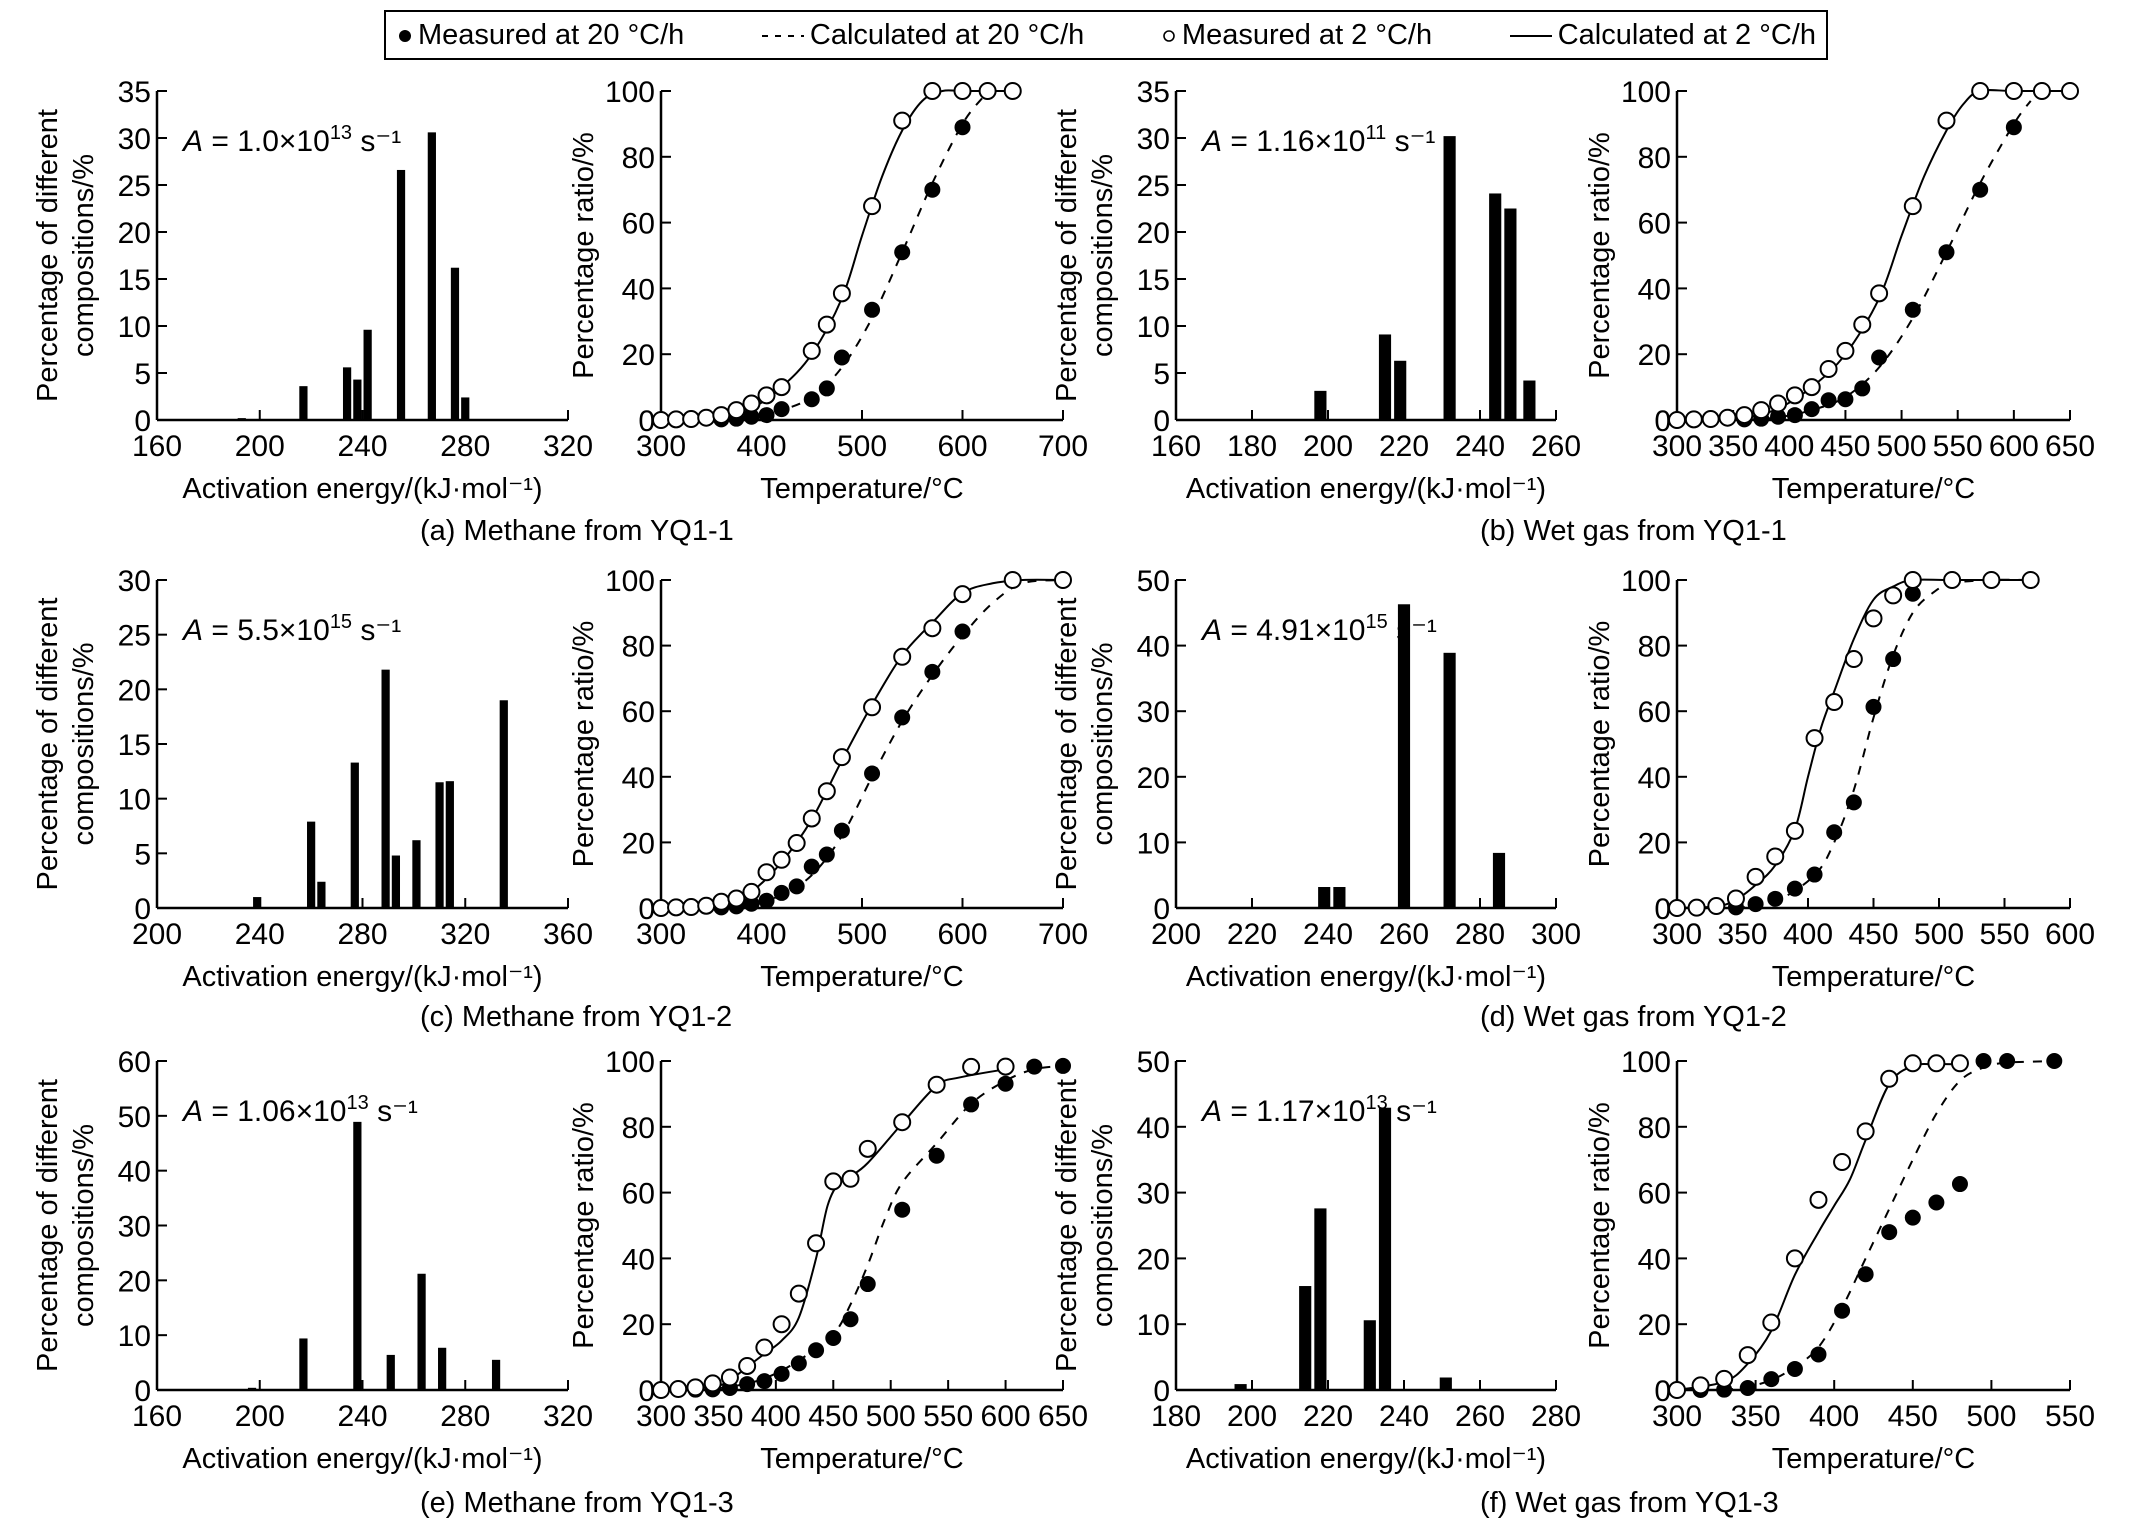 Image resolution: width=2144 pixels, height=1532 pixels. Describe the element at coordinates (1913, 1416) in the screenshot. I see `x-tick-label: 450` at that location.